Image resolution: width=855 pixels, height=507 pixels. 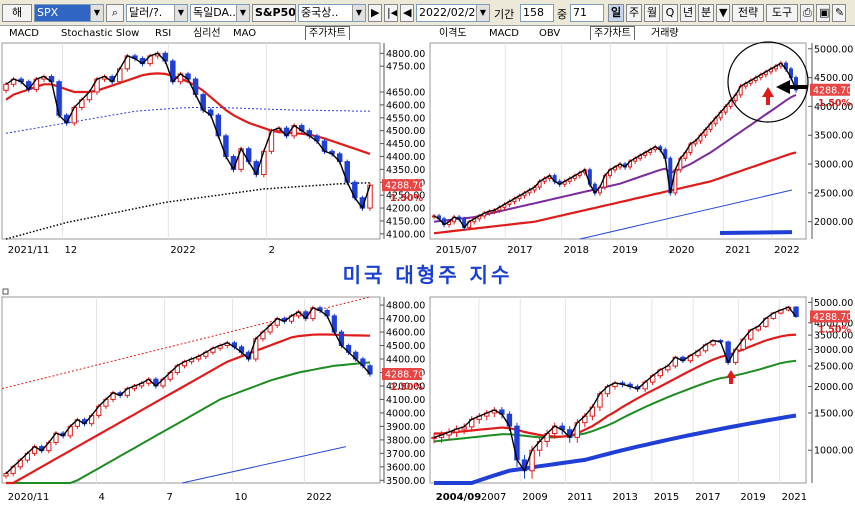 What do you see at coordinates (792, 87) in the screenshot?
I see `arrow-left-icon` at bounding box center [792, 87].